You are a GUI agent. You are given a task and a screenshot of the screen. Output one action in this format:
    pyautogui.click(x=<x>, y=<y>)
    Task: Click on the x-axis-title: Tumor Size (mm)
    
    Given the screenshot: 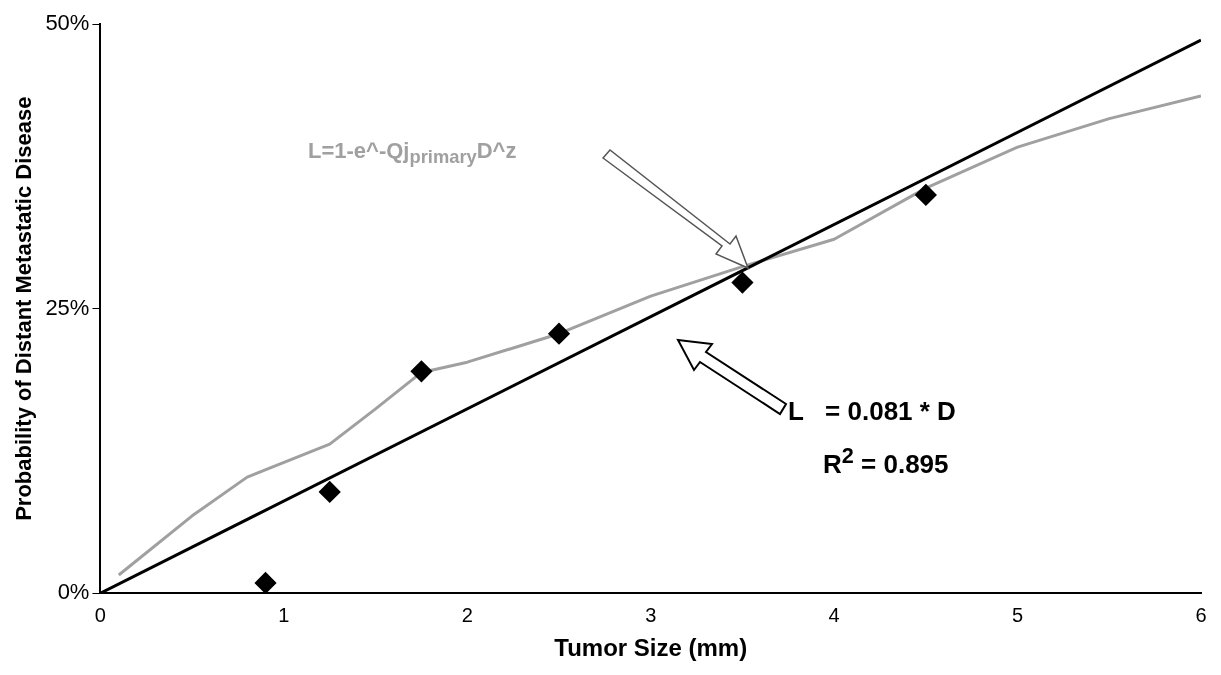 What is the action you would take?
    pyautogui.click(x=651, y=648)
    